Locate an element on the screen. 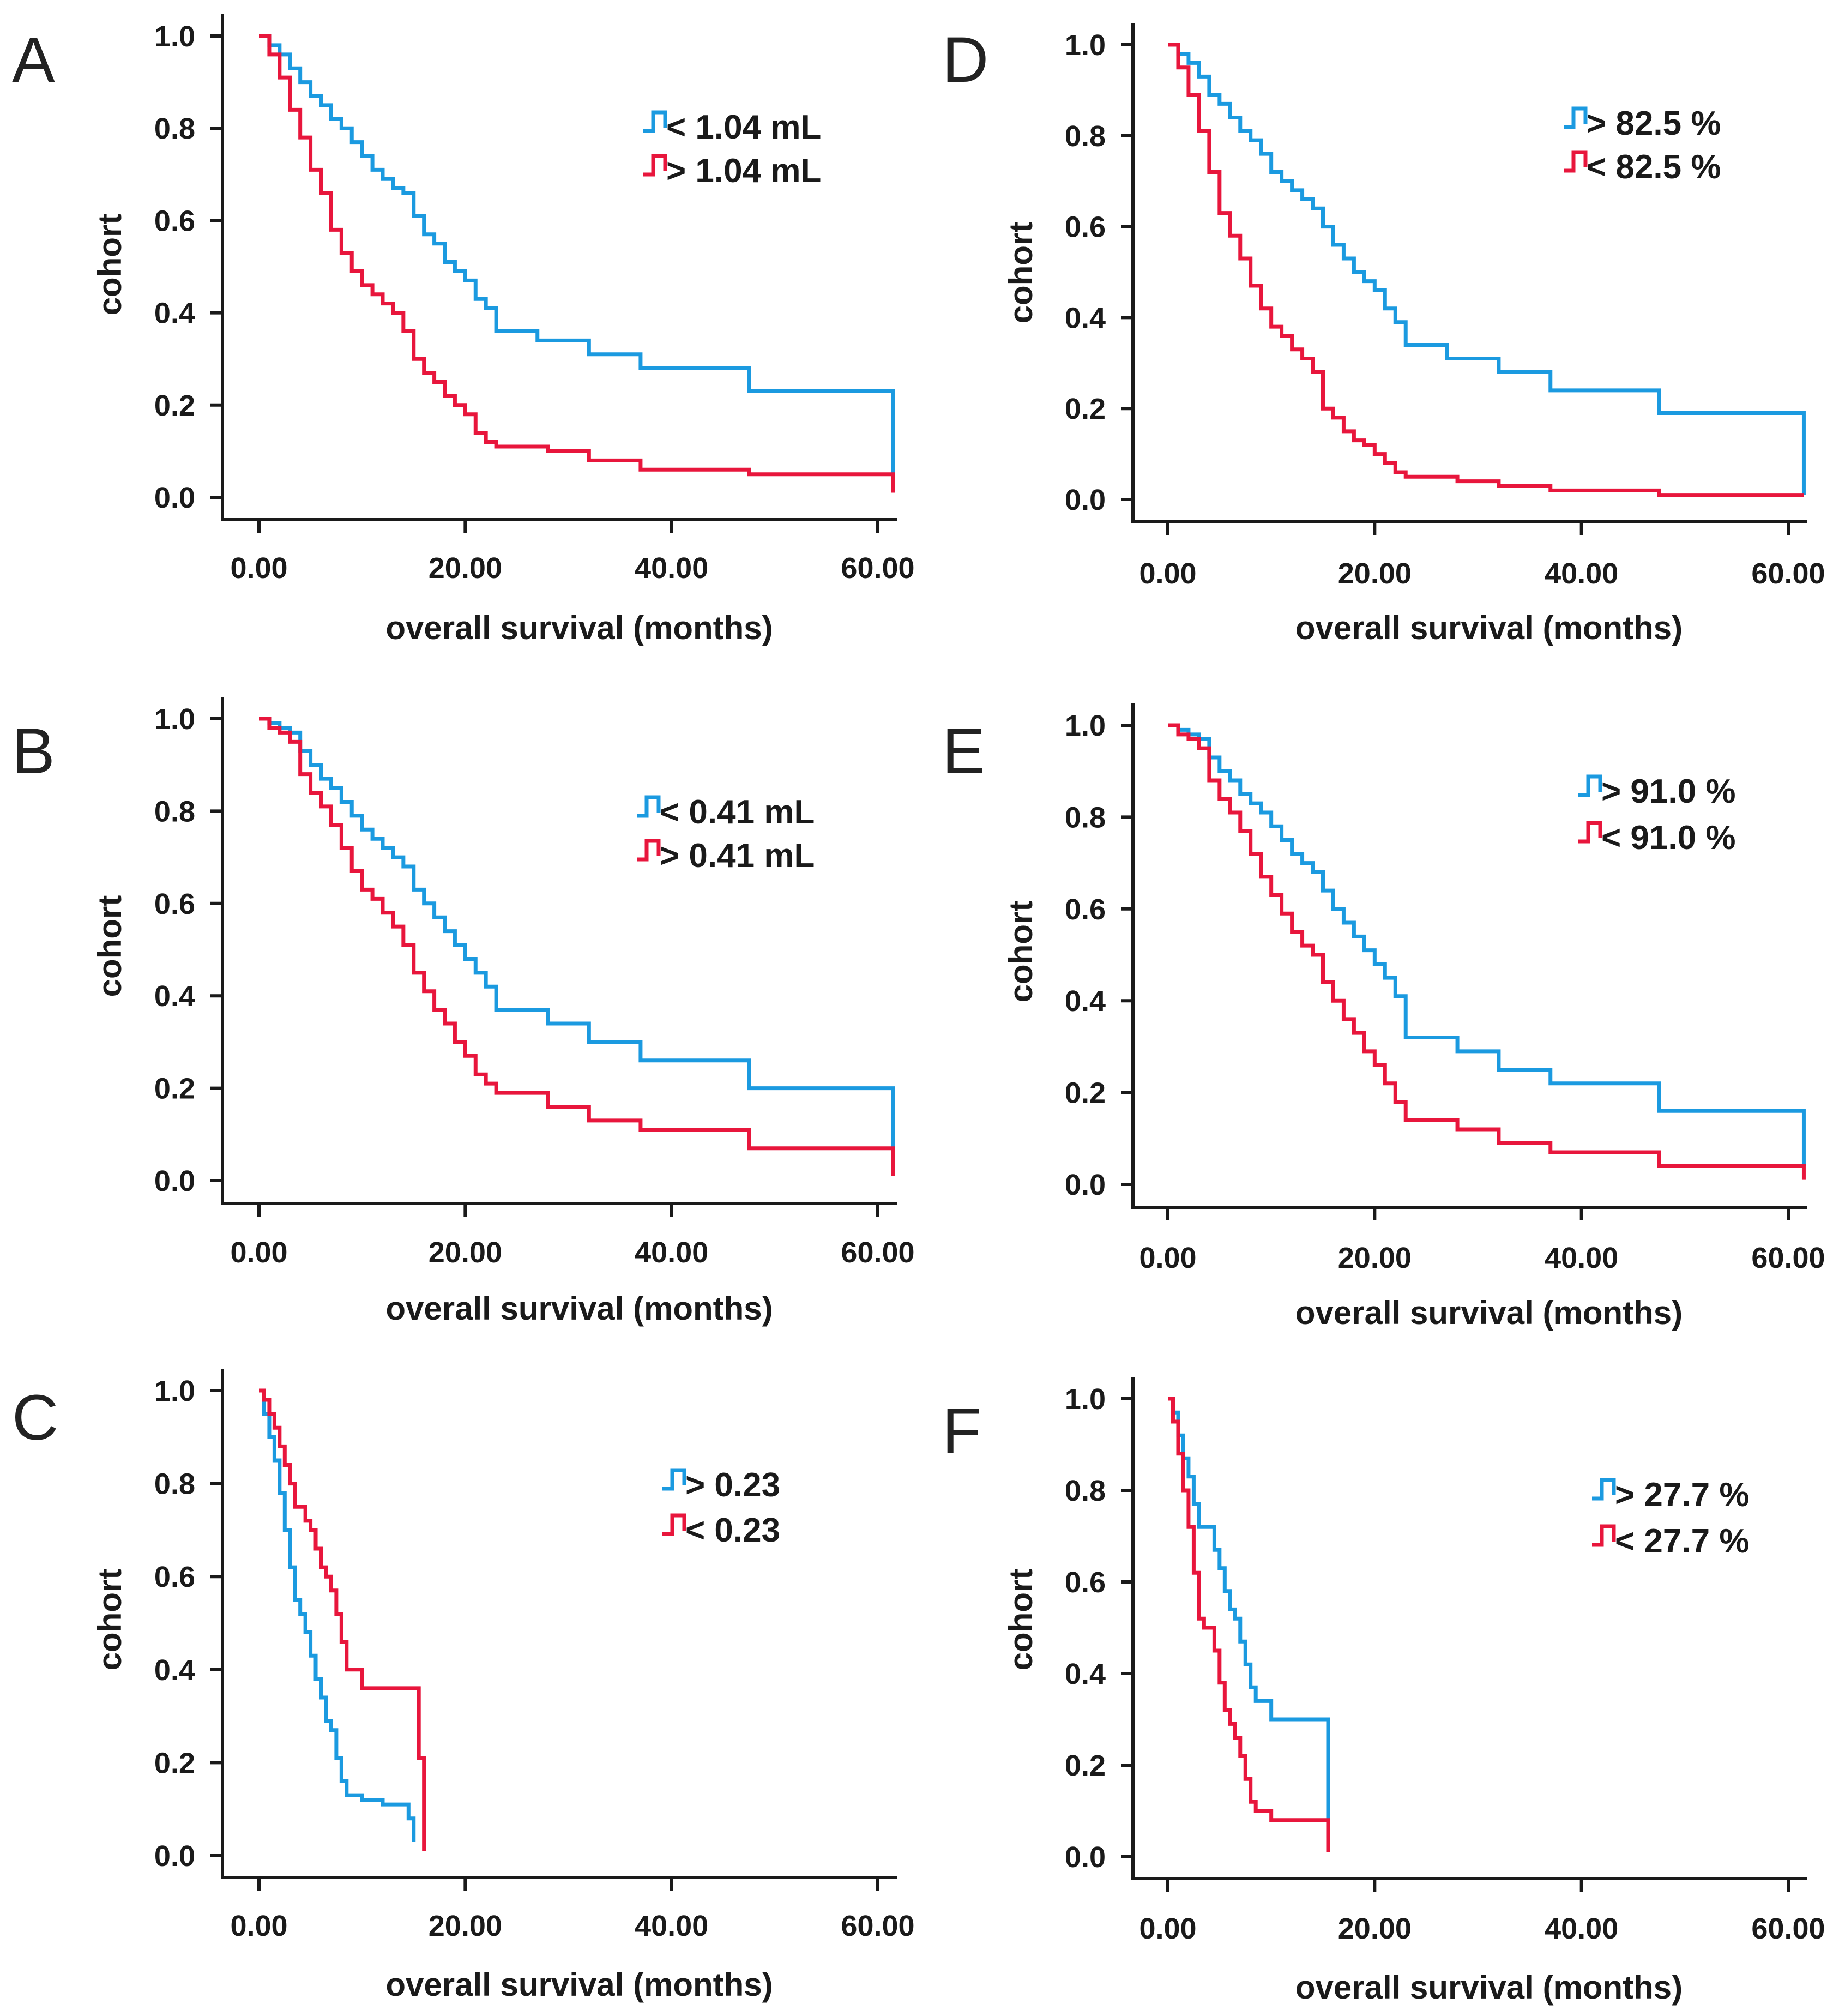 The width and height of the screenshot is (1845, 2016). legend-label: < 27.7 % is located at coordinates (1682, 1541).